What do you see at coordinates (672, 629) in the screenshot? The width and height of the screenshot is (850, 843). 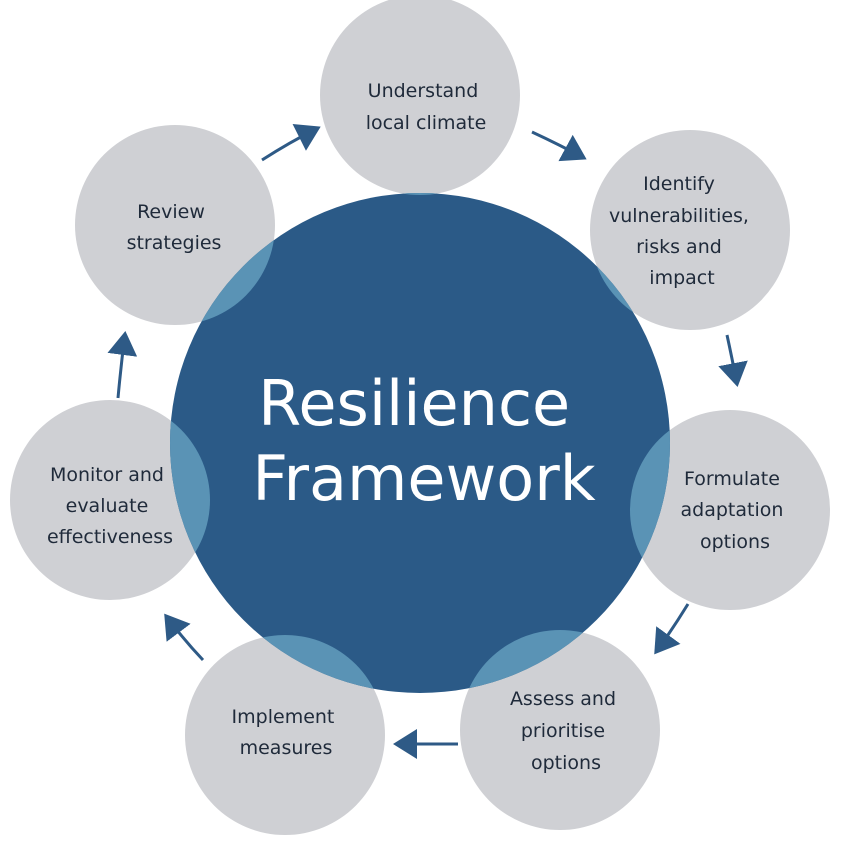 I see `arrow-formulate-to-assess` at bounding box center [672, 629].